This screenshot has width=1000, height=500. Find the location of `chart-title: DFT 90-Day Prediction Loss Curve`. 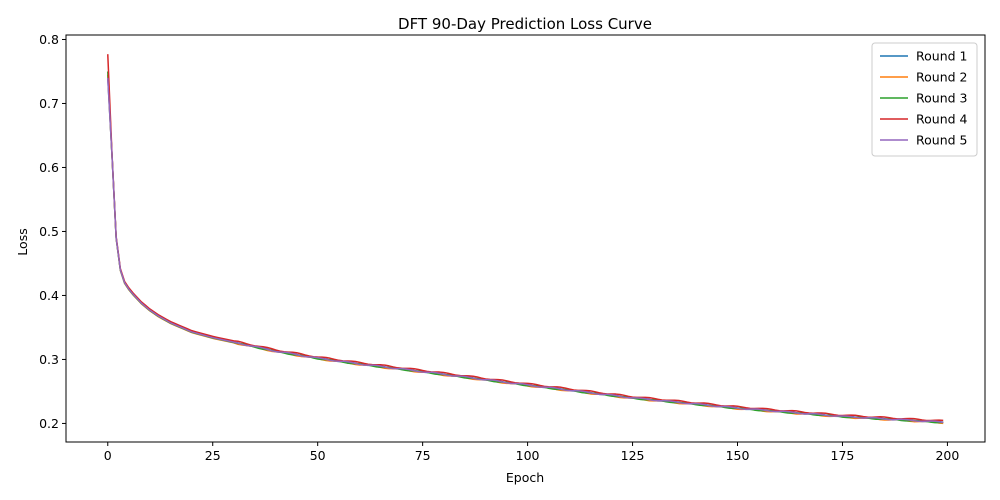

chart-title: DFT 90-Day Prediction Loss Curve is located at coordinates (525, 24).